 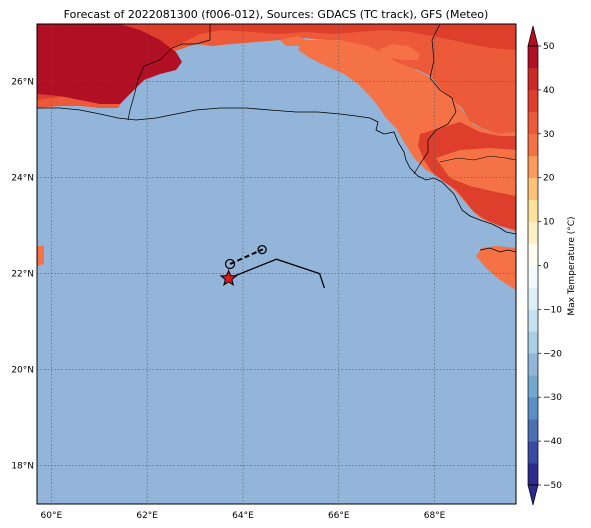 I want to click on land-band-35-40-sw, so click(x=40, y=256).